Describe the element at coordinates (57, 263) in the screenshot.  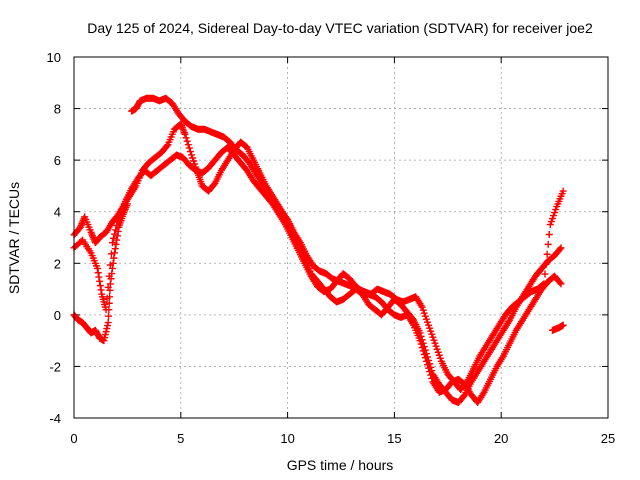
I see `y-tick-label: 2` at that location.